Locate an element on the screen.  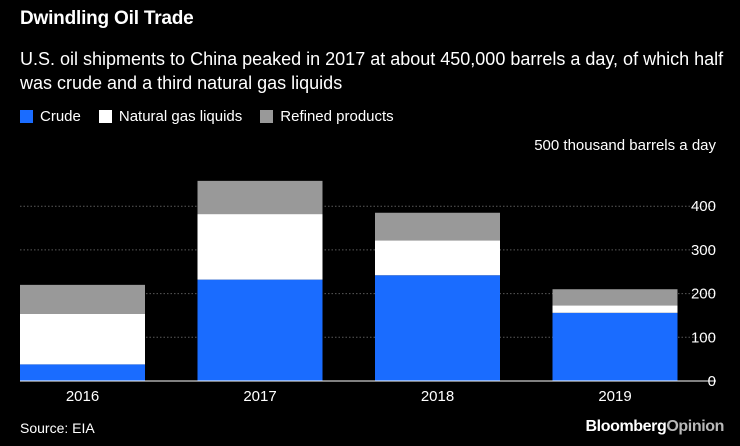
bar-segment-ngl-2016 is located at coordinates (82, 339).